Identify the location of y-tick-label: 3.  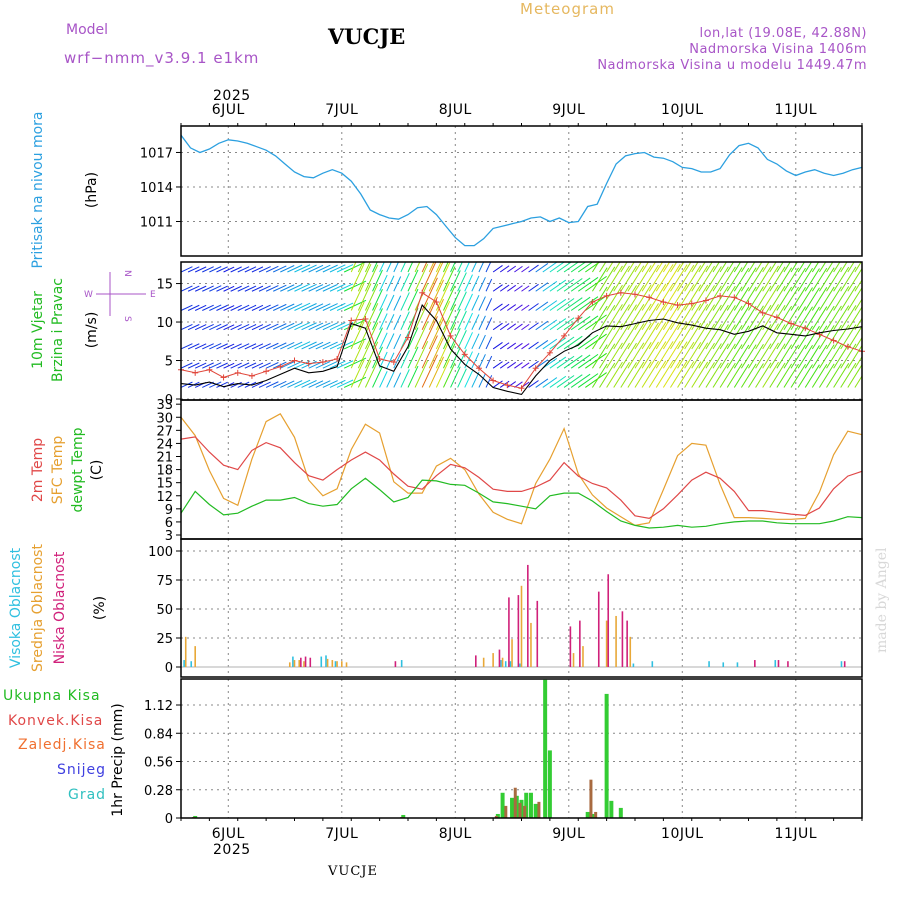
(169, 536).